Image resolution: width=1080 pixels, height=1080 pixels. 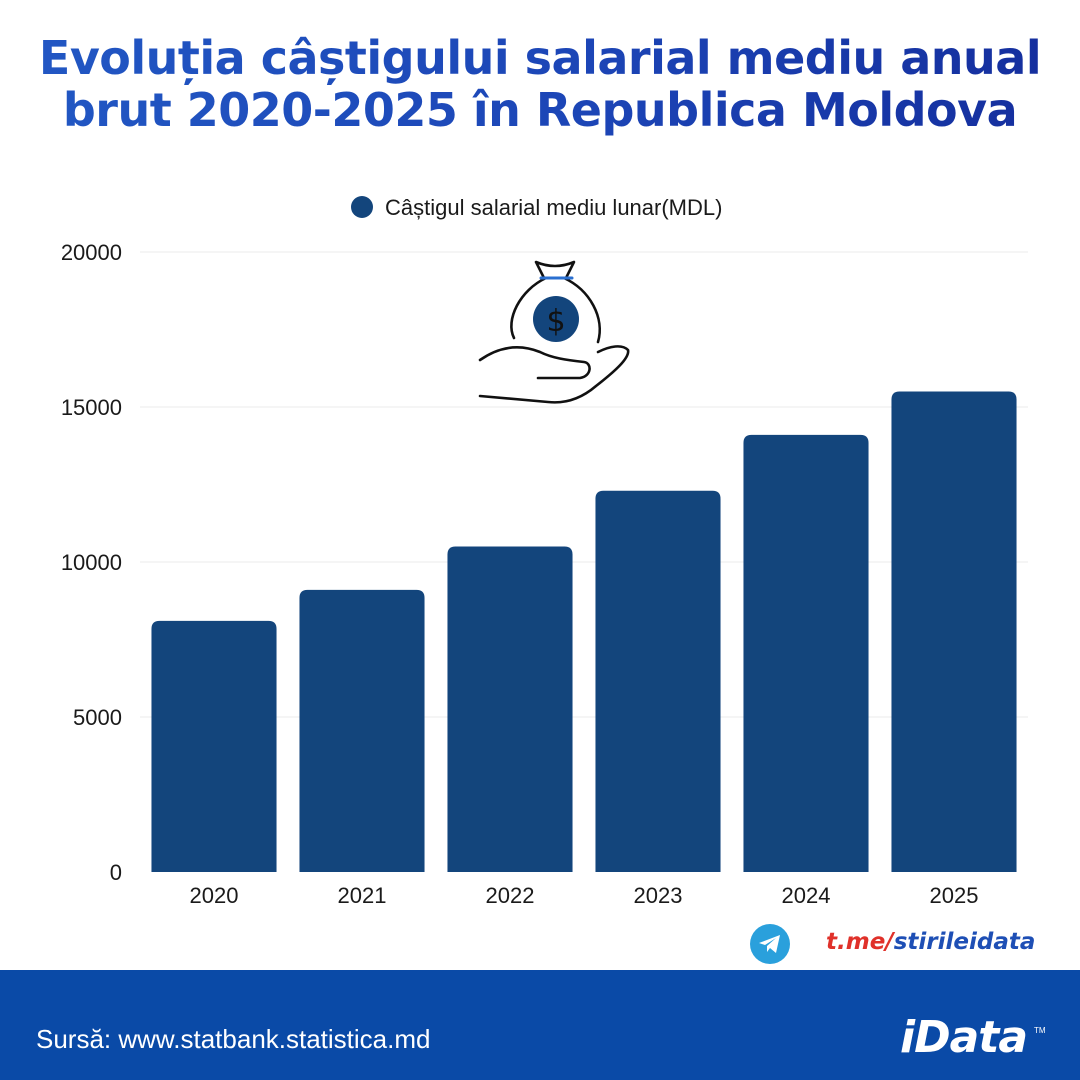 I want to click on chart-legend: Câștigul salarial mediu lunar(MDL), so click(x=536, y=207).